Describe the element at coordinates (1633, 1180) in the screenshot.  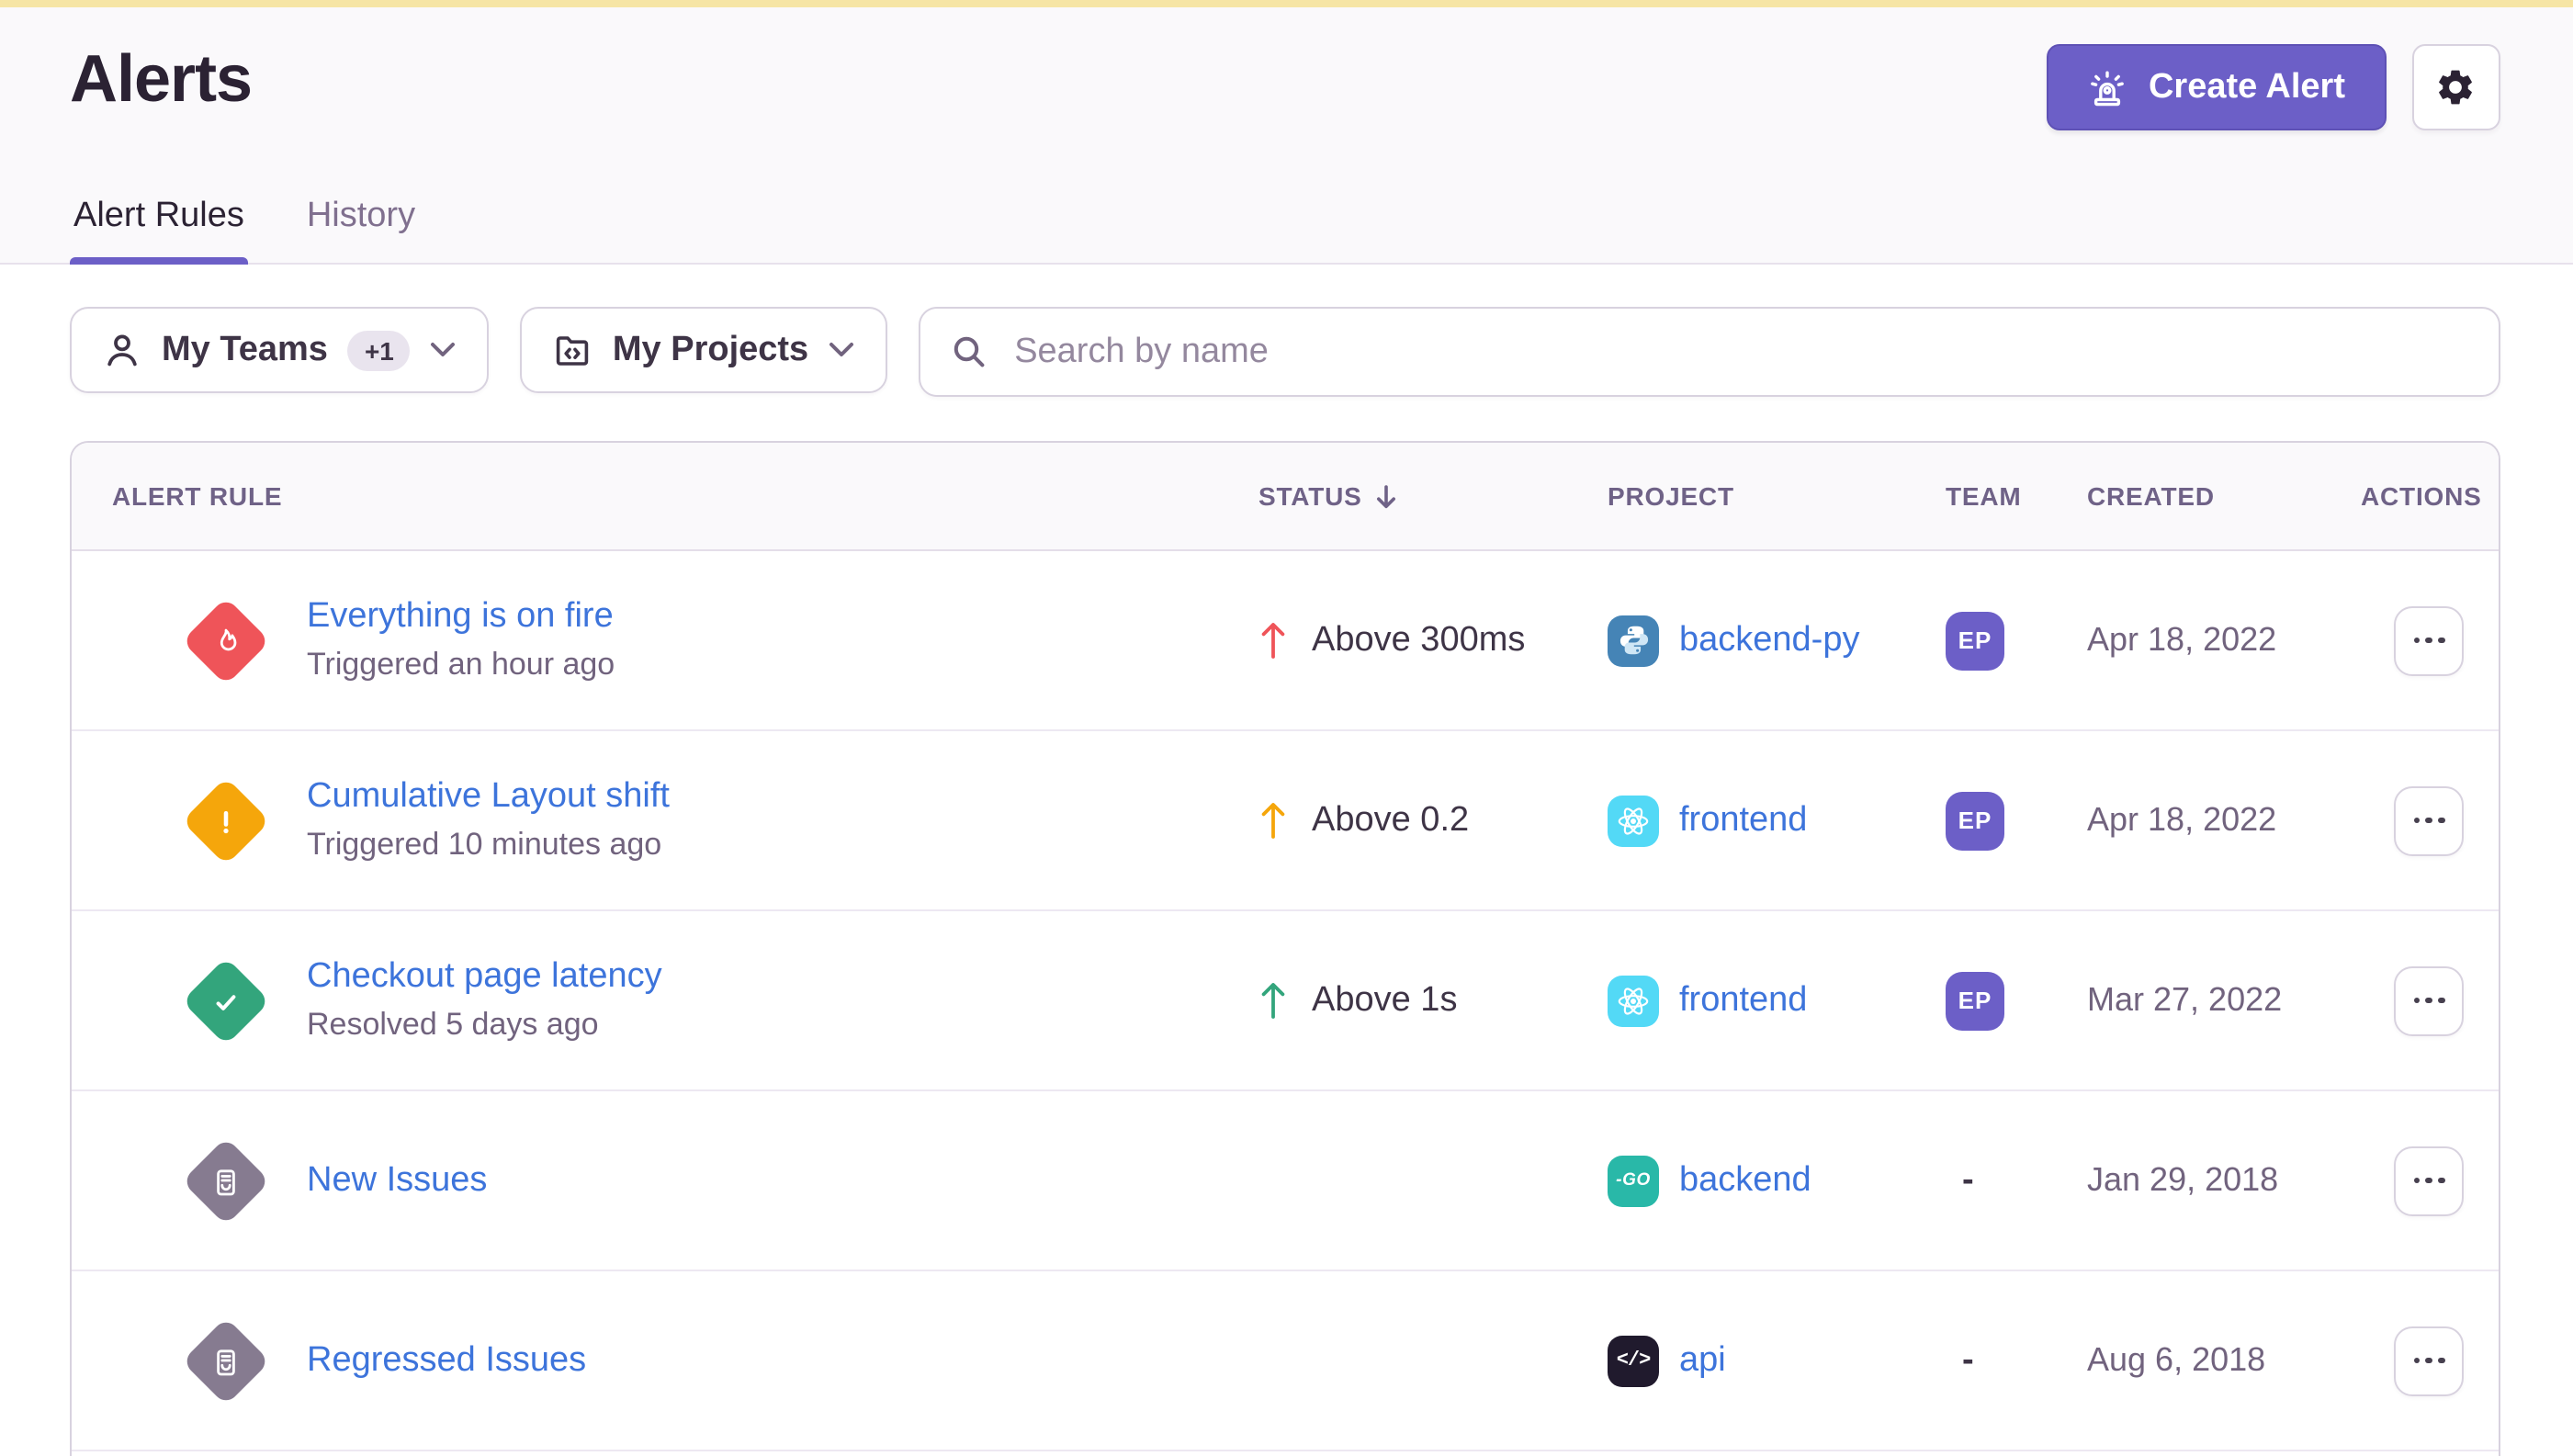
I see `go-icon: -GO` at that location.